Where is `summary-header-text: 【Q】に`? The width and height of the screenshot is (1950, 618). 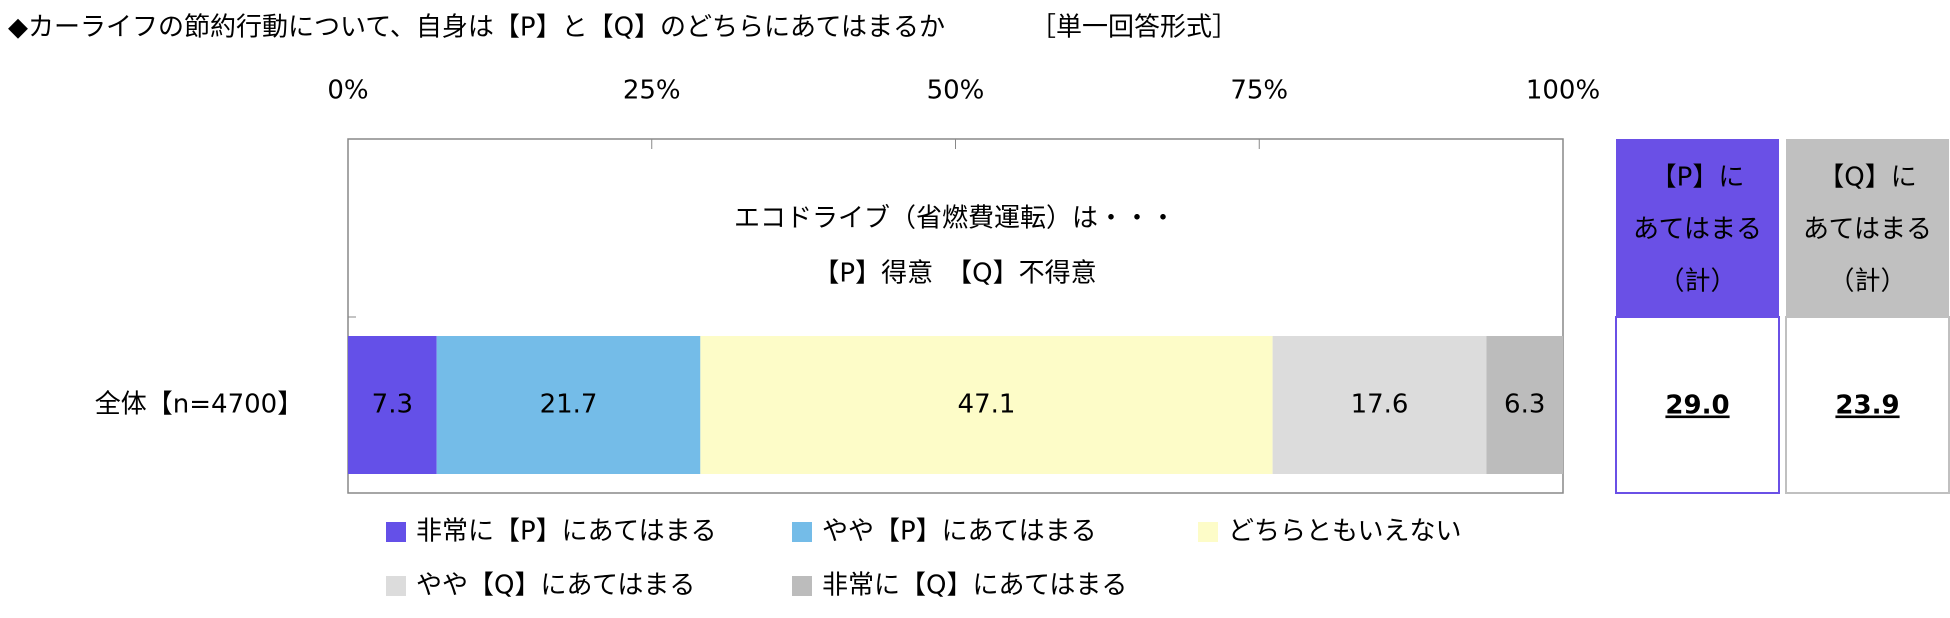
summary-header-text: 【Q】に is located at coordinates (1867, 178).